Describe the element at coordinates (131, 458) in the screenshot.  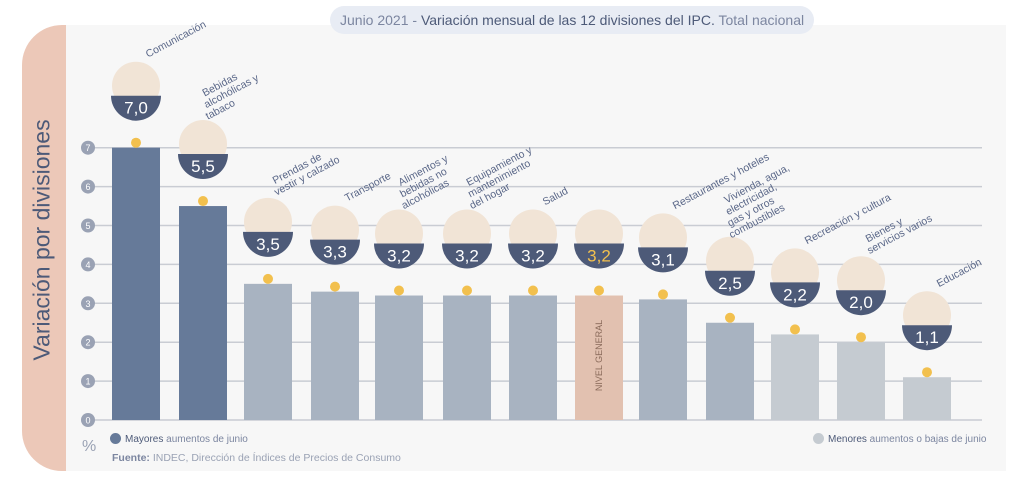
I see `source-label: Fuente:` at that location.